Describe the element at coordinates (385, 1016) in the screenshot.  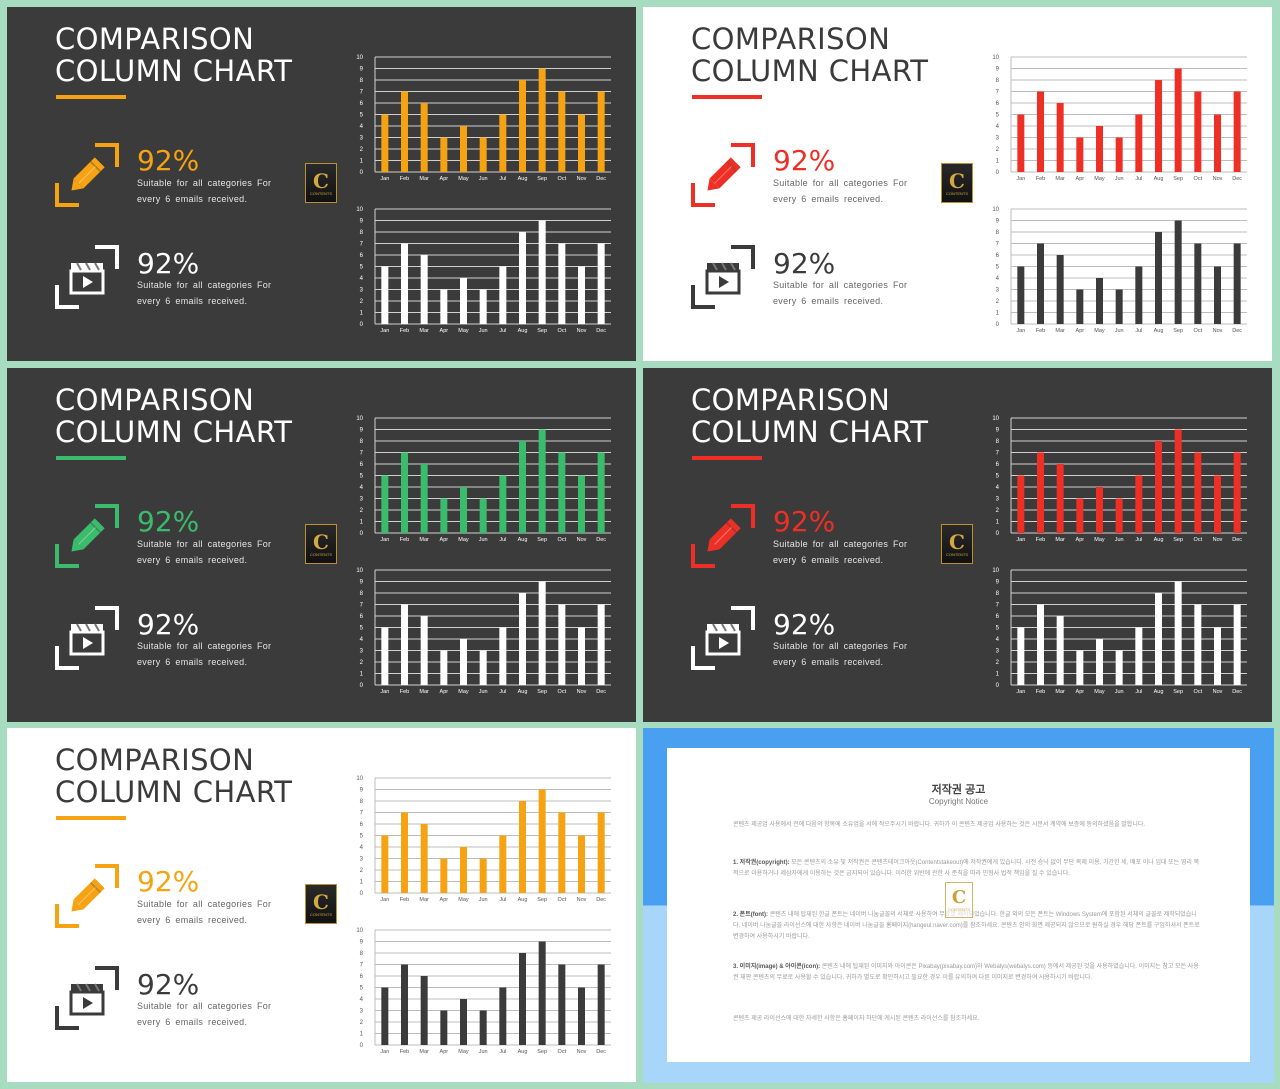
I see `bar-jan` at that location.